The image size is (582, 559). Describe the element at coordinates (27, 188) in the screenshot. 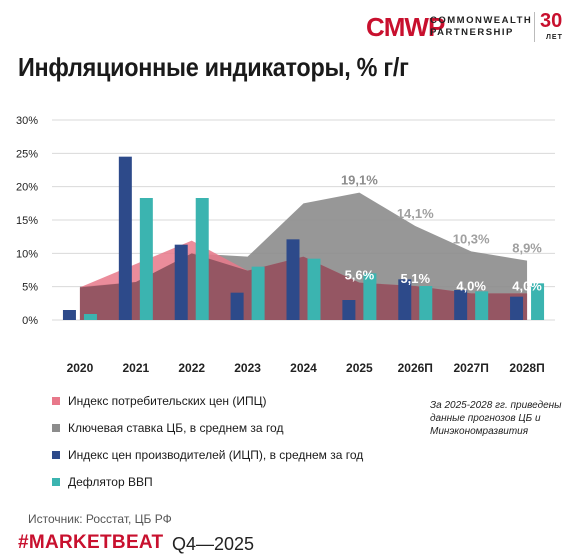

I see `y-tick-label: 20%` at that location.